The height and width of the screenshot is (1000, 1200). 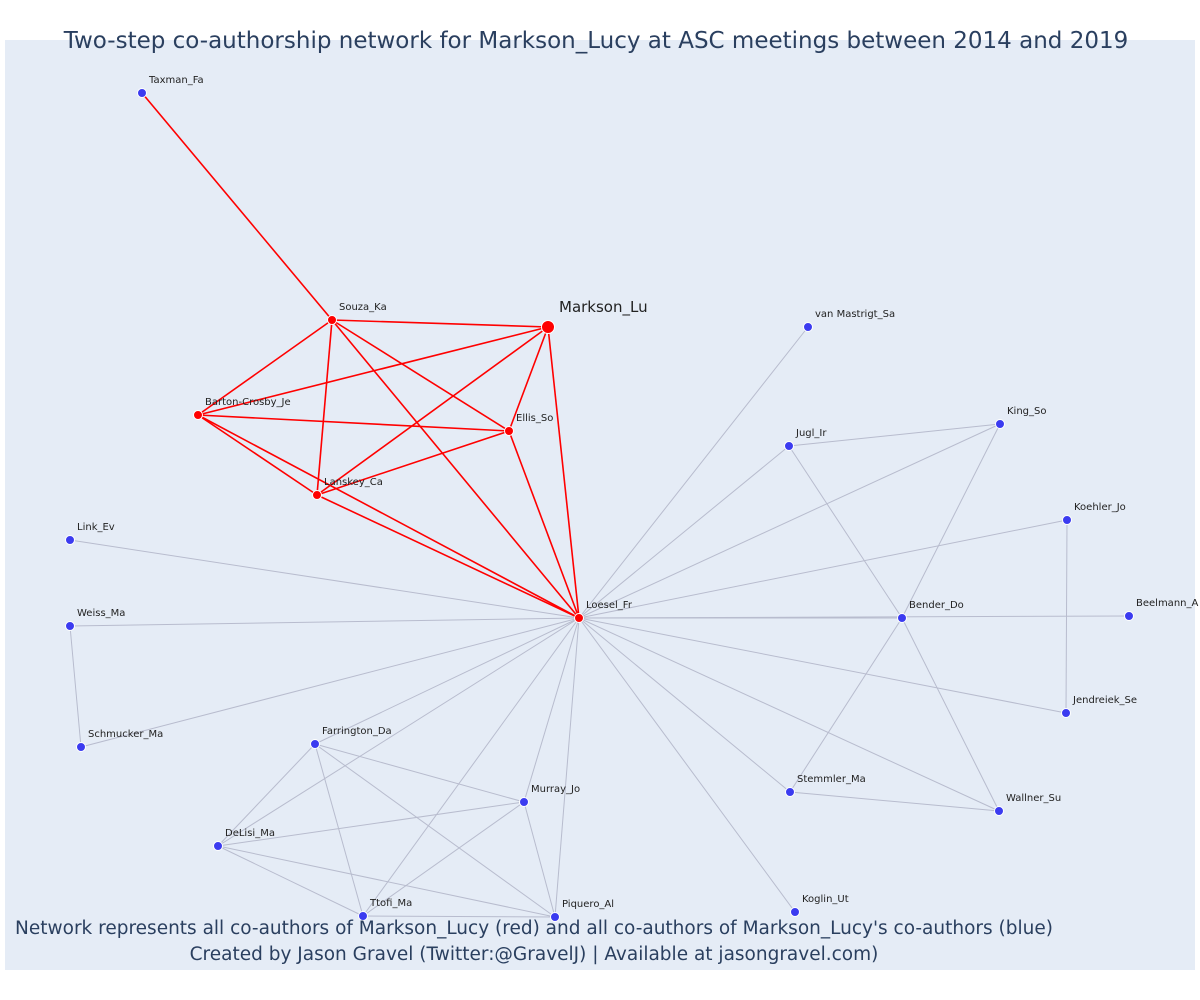 I want to click on edge-loesel-fr-weiss-ma, so click(x=324, y=622).